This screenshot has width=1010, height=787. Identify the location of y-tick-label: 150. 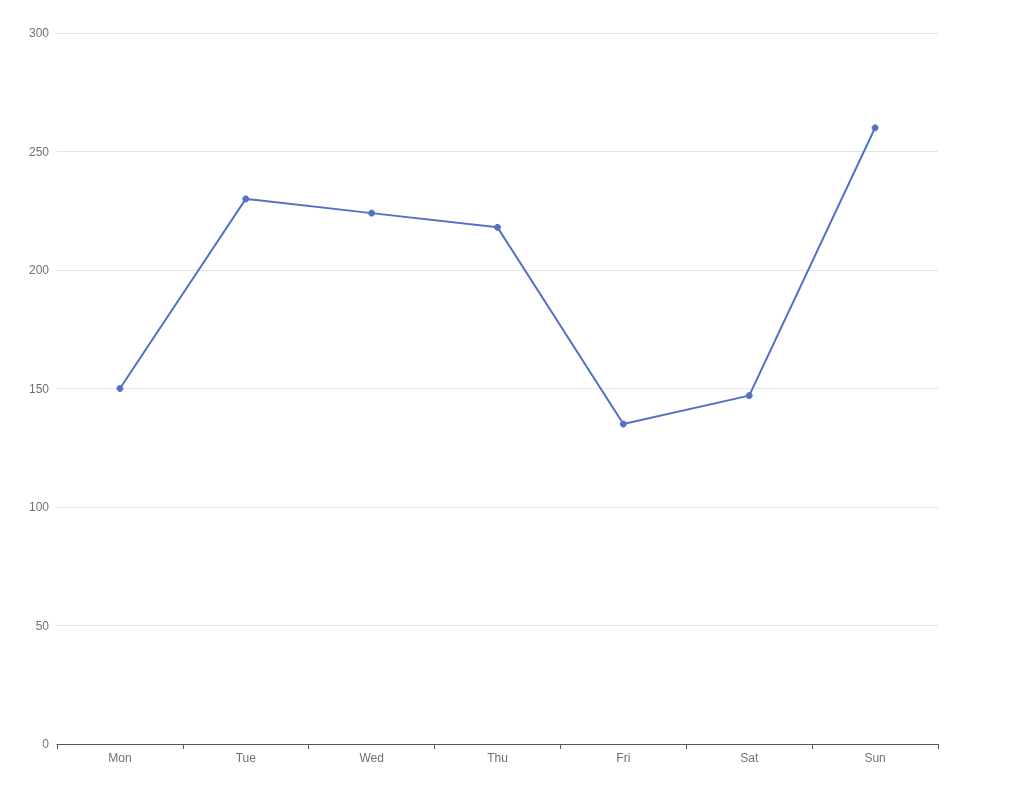
(39, 388).